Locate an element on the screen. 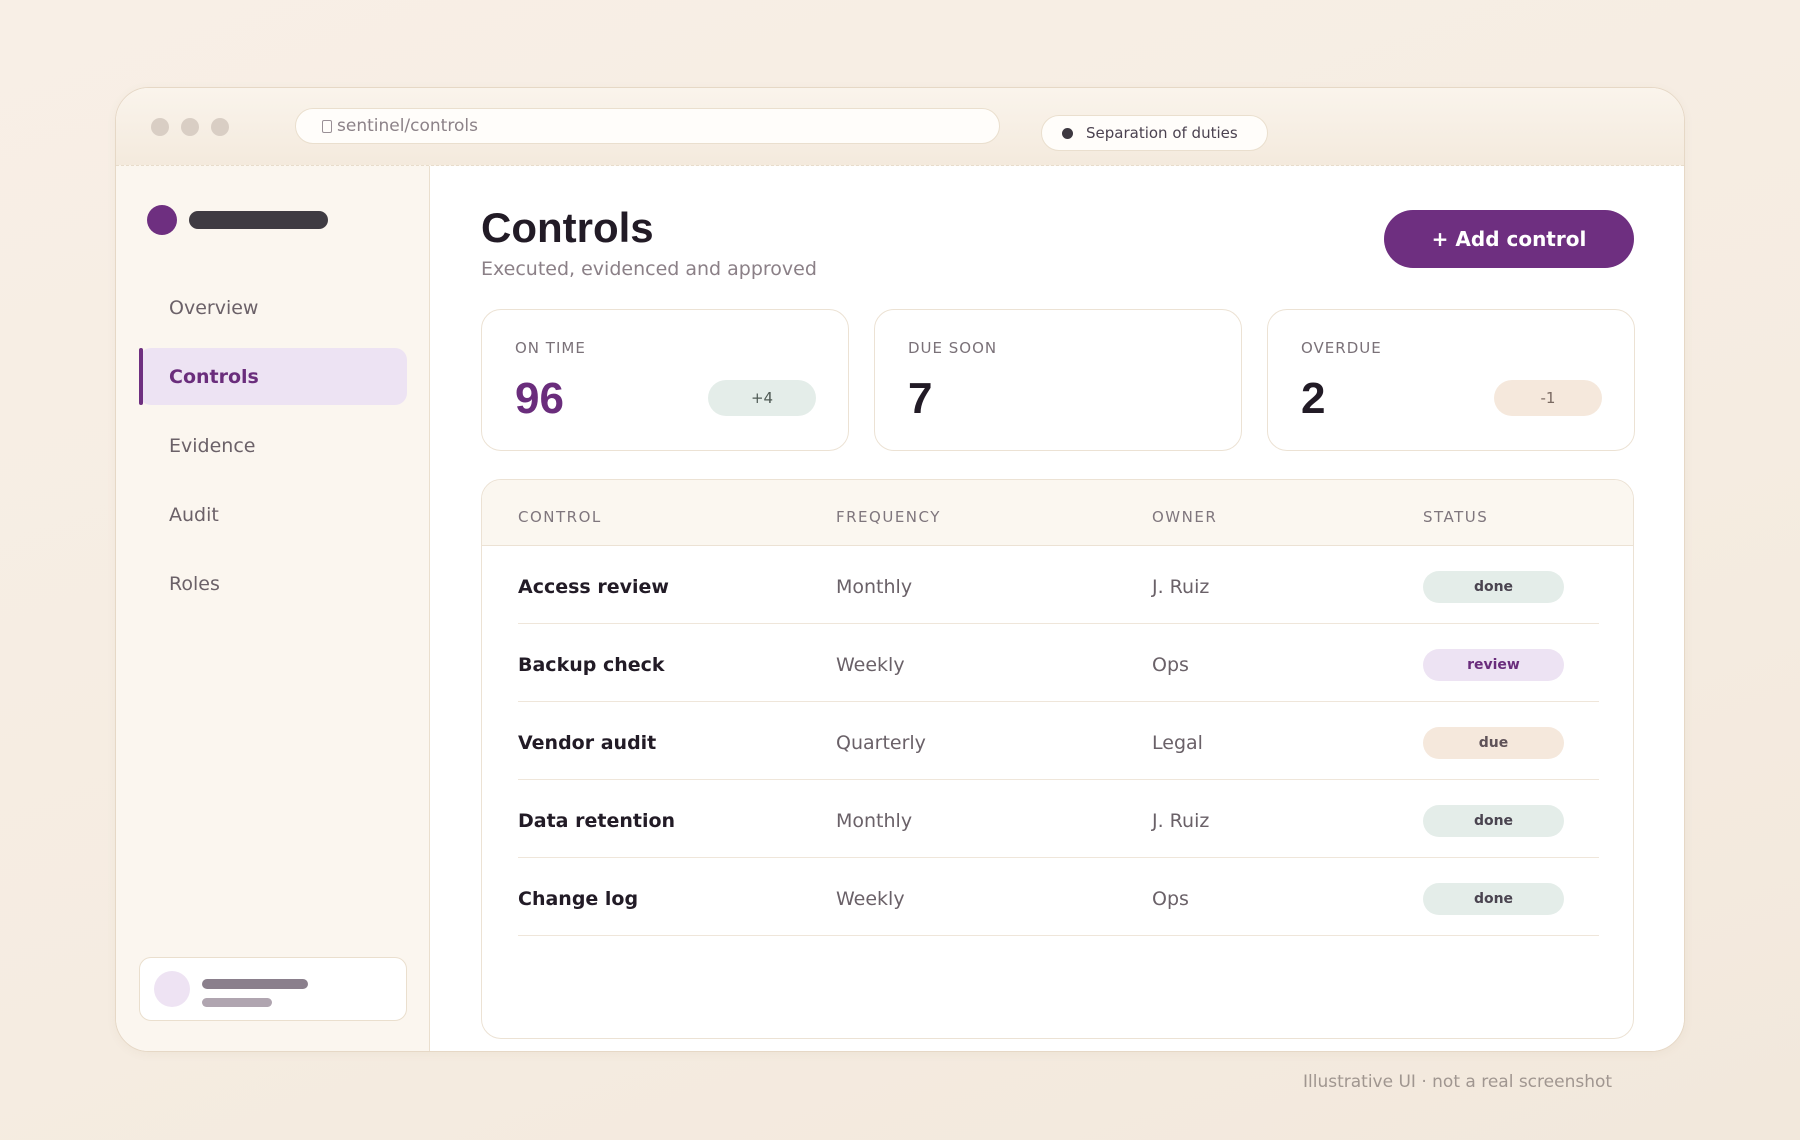 This screenshot has height=1140, width=1800. user-name-placeholder is located at coordinates (255, 984).